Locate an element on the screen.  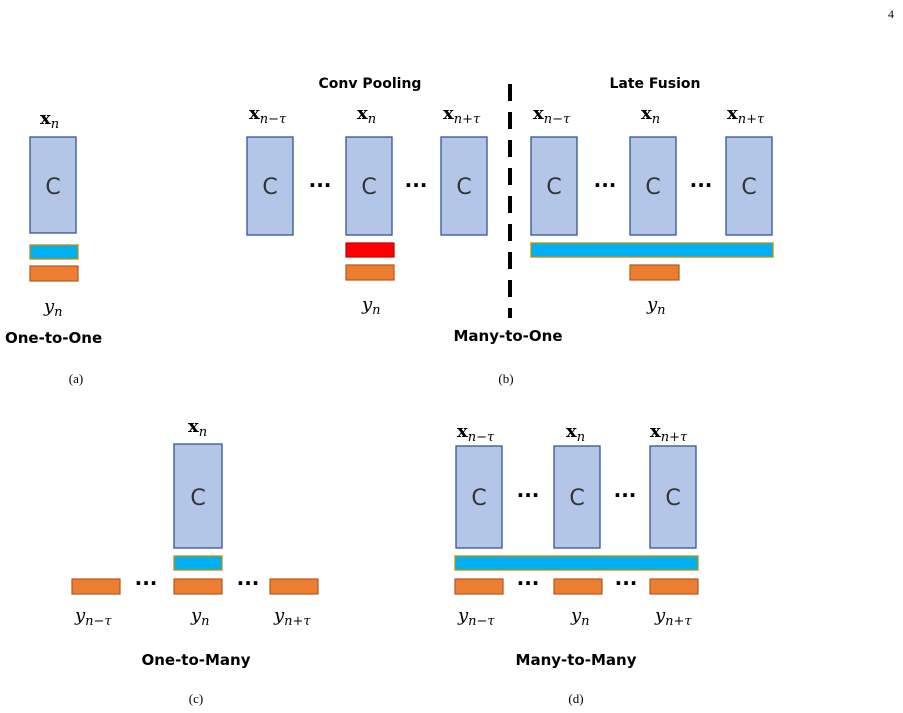
panel-a: xn C yn One-to-One (a) is located at coordinates (53, 247).